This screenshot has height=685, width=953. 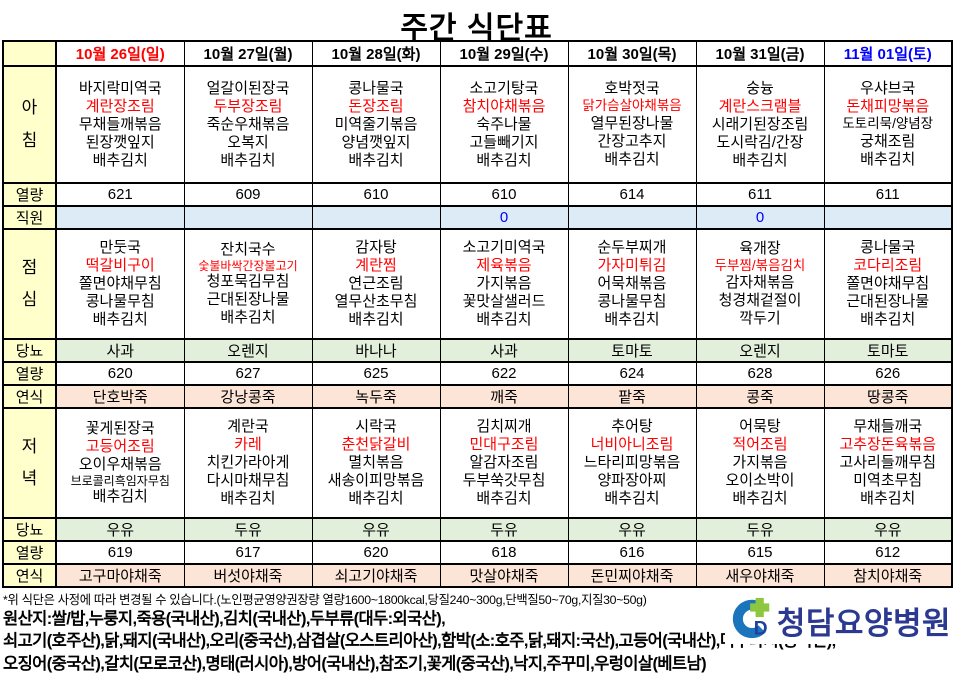 I want to click on menu-item-main: 떡갈비구이, so click(x=120, y=265).